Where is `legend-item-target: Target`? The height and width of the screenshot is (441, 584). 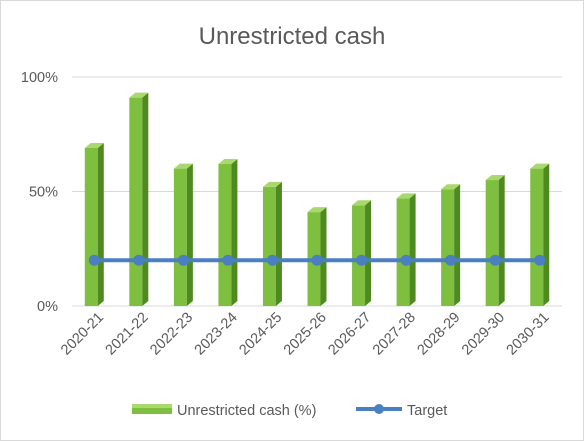
legend-item-target: Target is located at coordinates (401, 411).